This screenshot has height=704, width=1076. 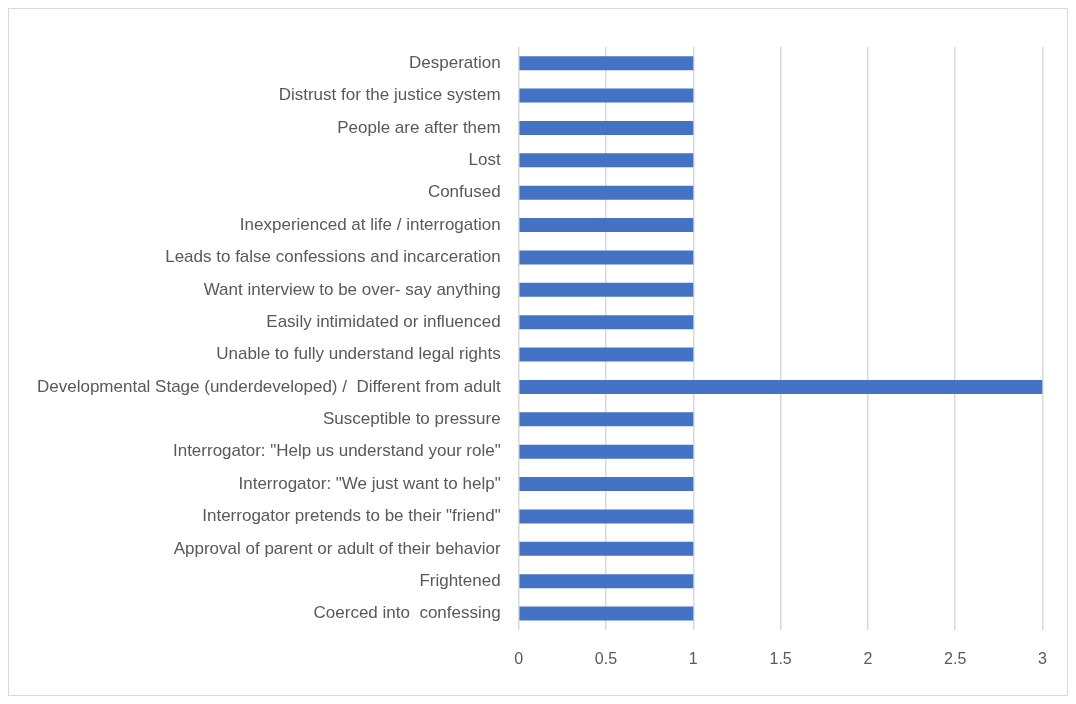 I want to click on y-tick-label: Frightened, so click(x=460, y=580).